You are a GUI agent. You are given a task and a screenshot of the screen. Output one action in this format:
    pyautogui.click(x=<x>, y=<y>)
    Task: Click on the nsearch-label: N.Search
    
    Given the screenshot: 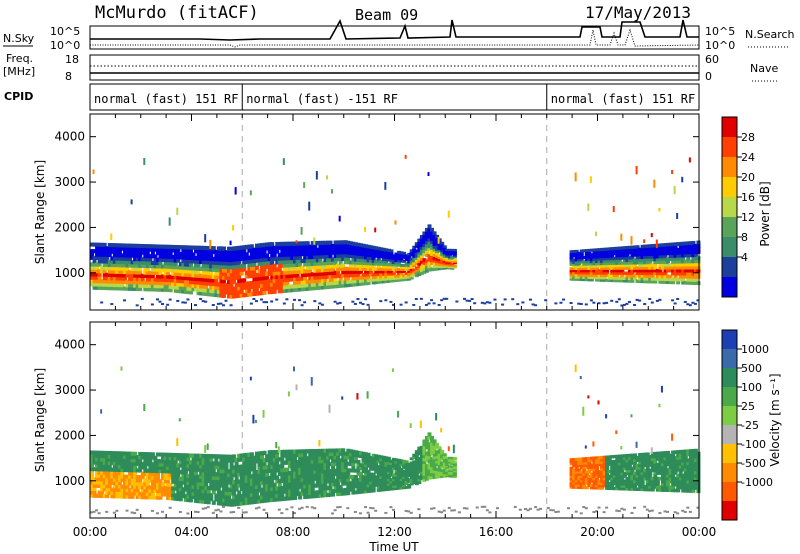 What is the action you would take?
    pyautogui.click(x=770, y=34)
    